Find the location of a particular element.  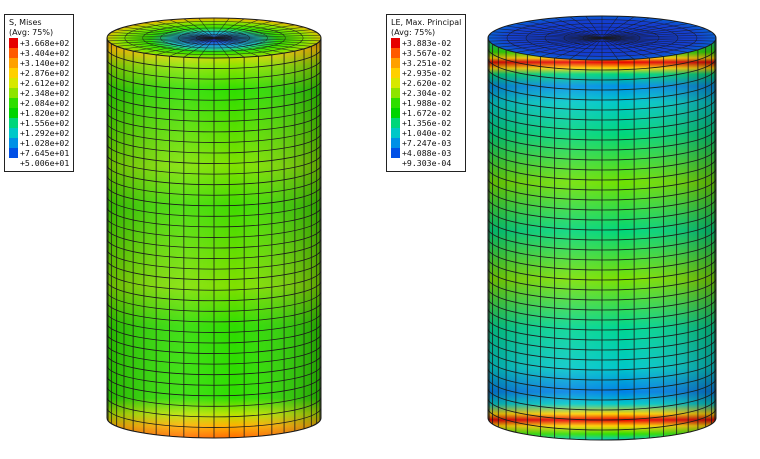

legend-entry: +3.251e-02 is located at coordinates (426, 63).